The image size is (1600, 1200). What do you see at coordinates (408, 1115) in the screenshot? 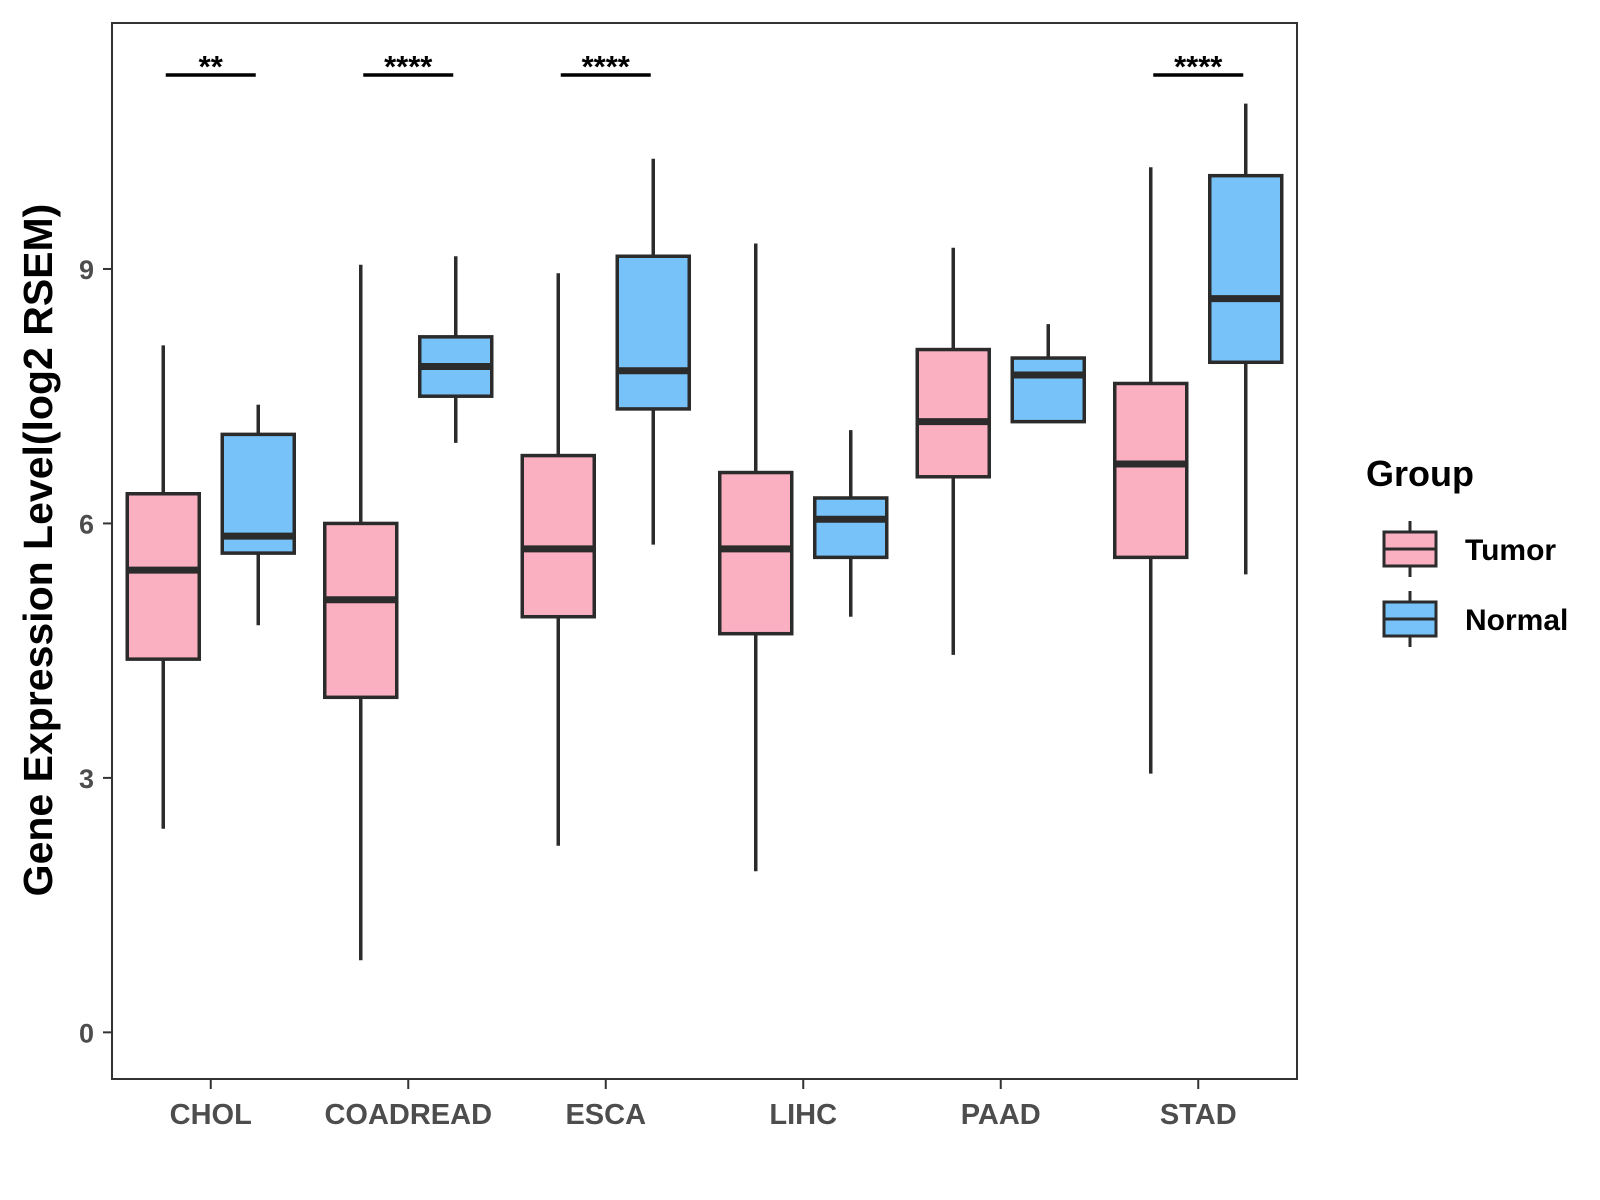
I see `x-tick-label: COADREAD` at bounding box center [408, 1115].